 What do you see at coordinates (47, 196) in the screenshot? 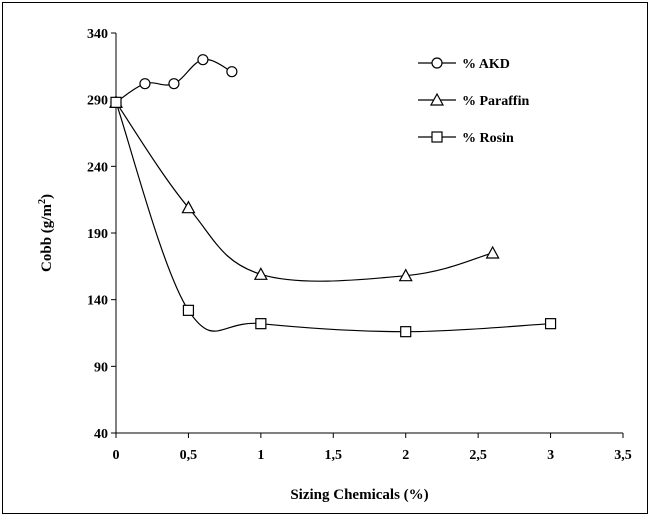
I see `y-axis-title-end: )` at bounding box center [47, 196].